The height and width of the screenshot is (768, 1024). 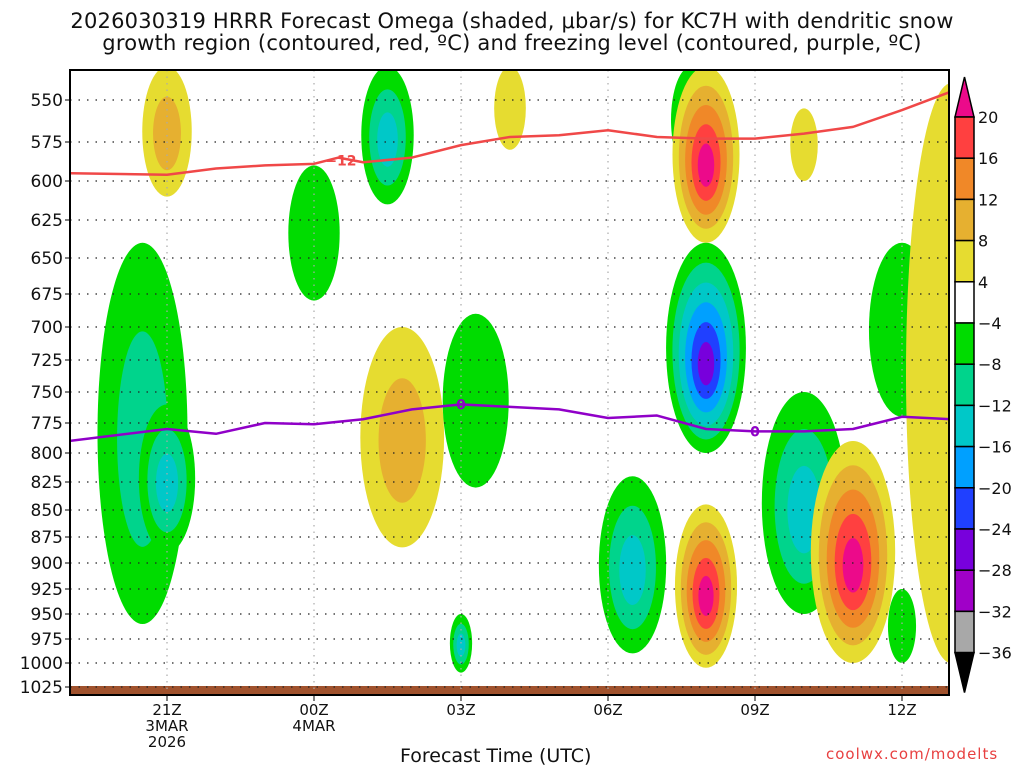 I want to click on y-tick-label: 975, so click(x=47, y=640).